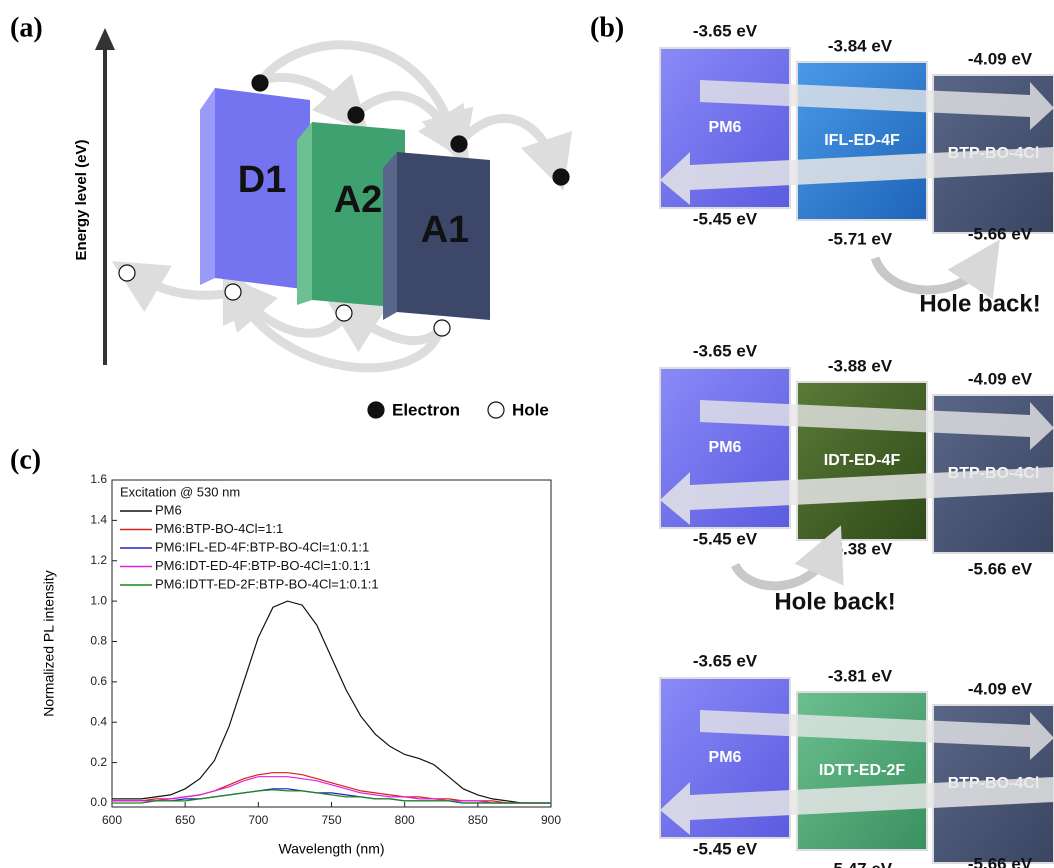 The height and width of the screenshot is (868, 1054). I want to click on y-axis-label: Normalized PL intensity, so click(49, 643).